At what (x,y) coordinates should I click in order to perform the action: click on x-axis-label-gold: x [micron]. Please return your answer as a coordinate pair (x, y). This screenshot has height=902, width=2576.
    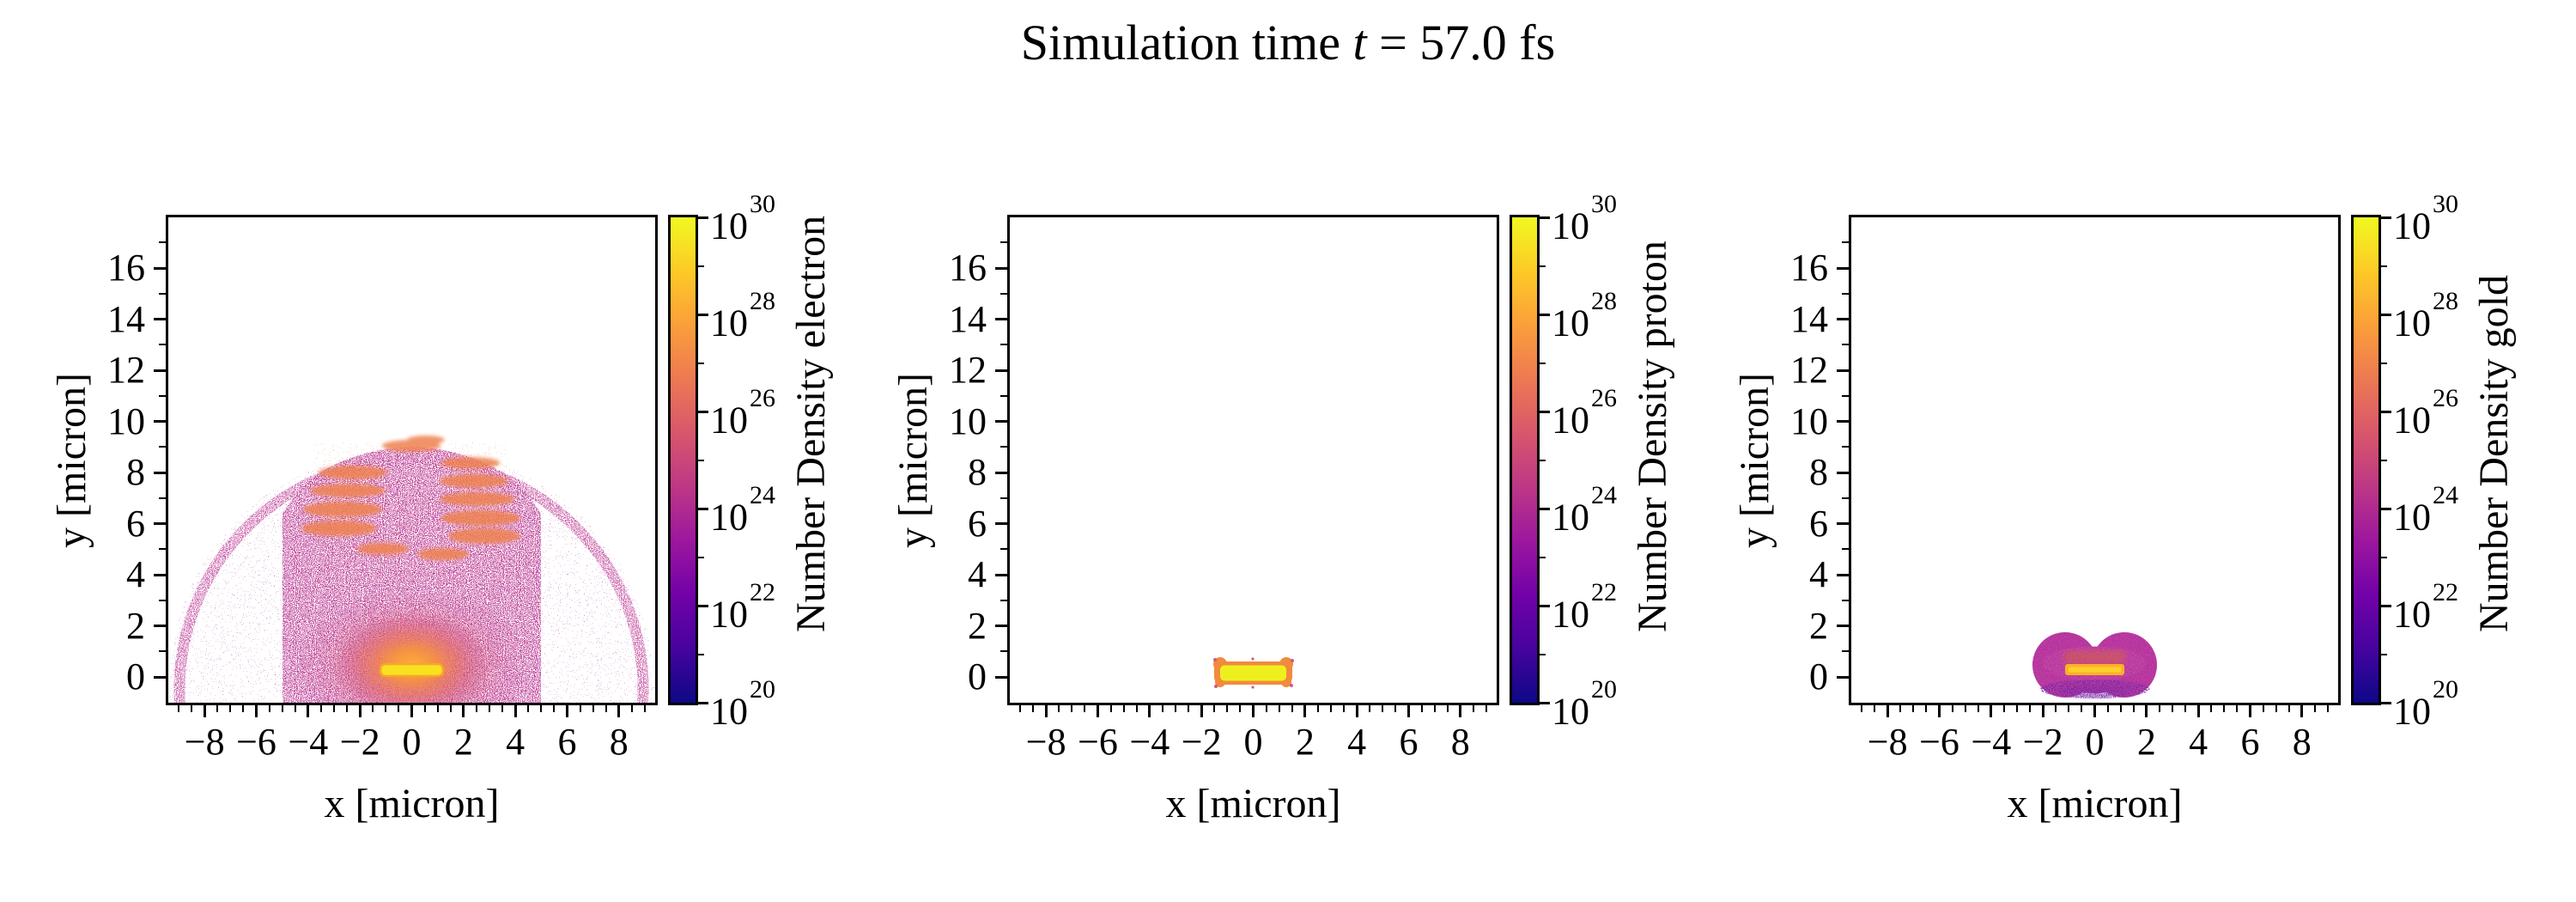
    Looking at the image, I should click on (2095, 803).